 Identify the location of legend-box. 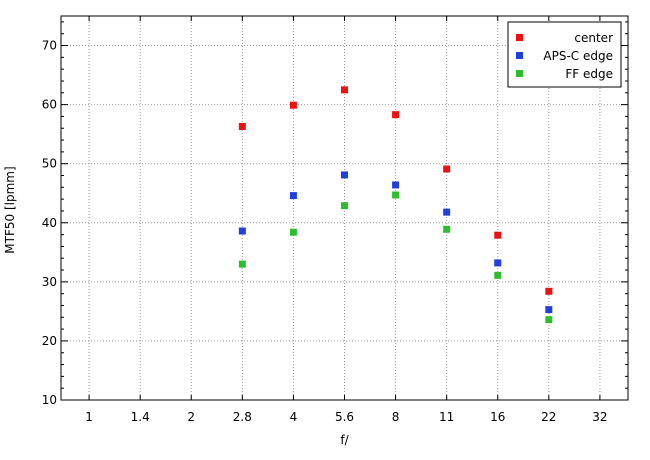
(564, 54).